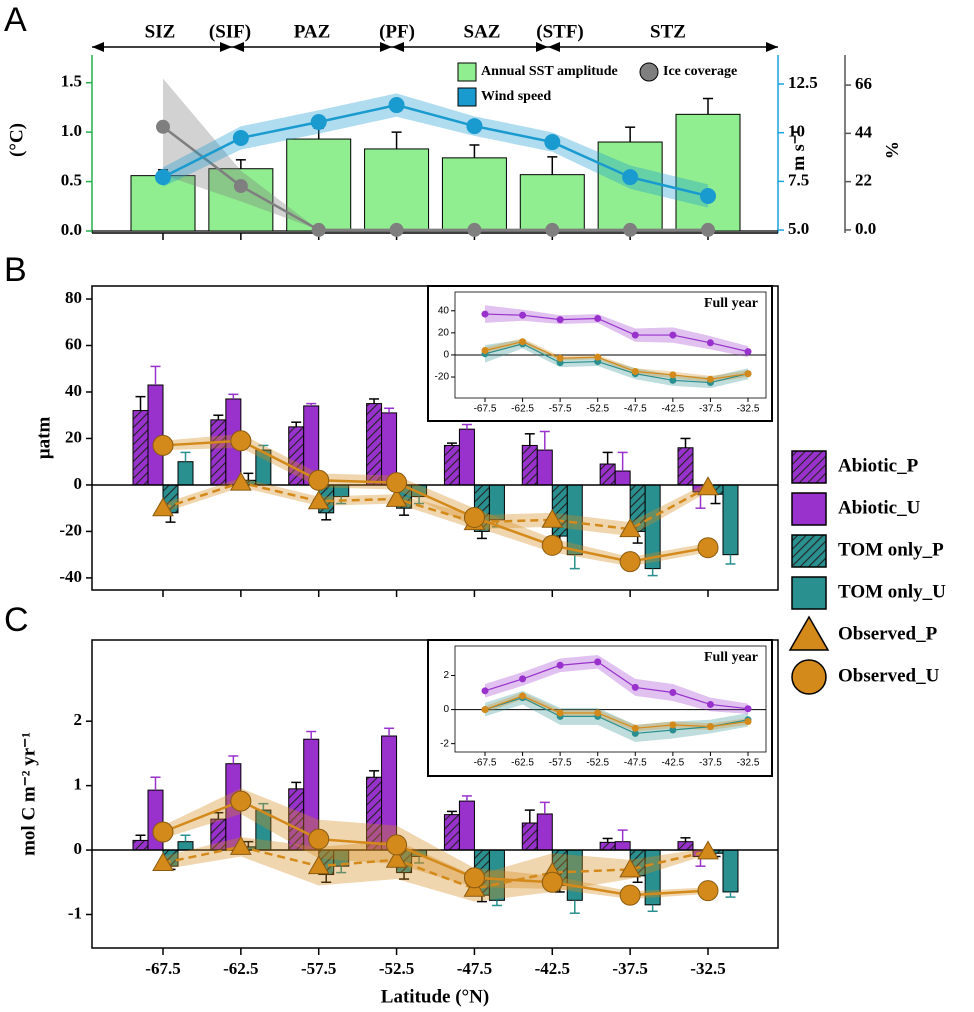 This screenshot has height=1012, width=974. What do you see at coordinates (888, 633) in the screenshot?
I see `legend-label: Observed_P` at bounding box center [888, 633].